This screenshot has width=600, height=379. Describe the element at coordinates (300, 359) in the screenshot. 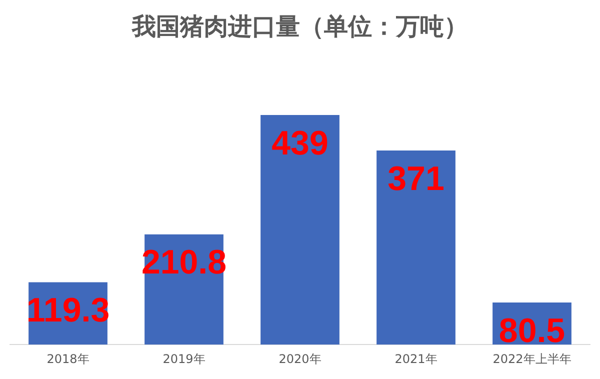

I see `x-tick-label: 2020年` at that location.